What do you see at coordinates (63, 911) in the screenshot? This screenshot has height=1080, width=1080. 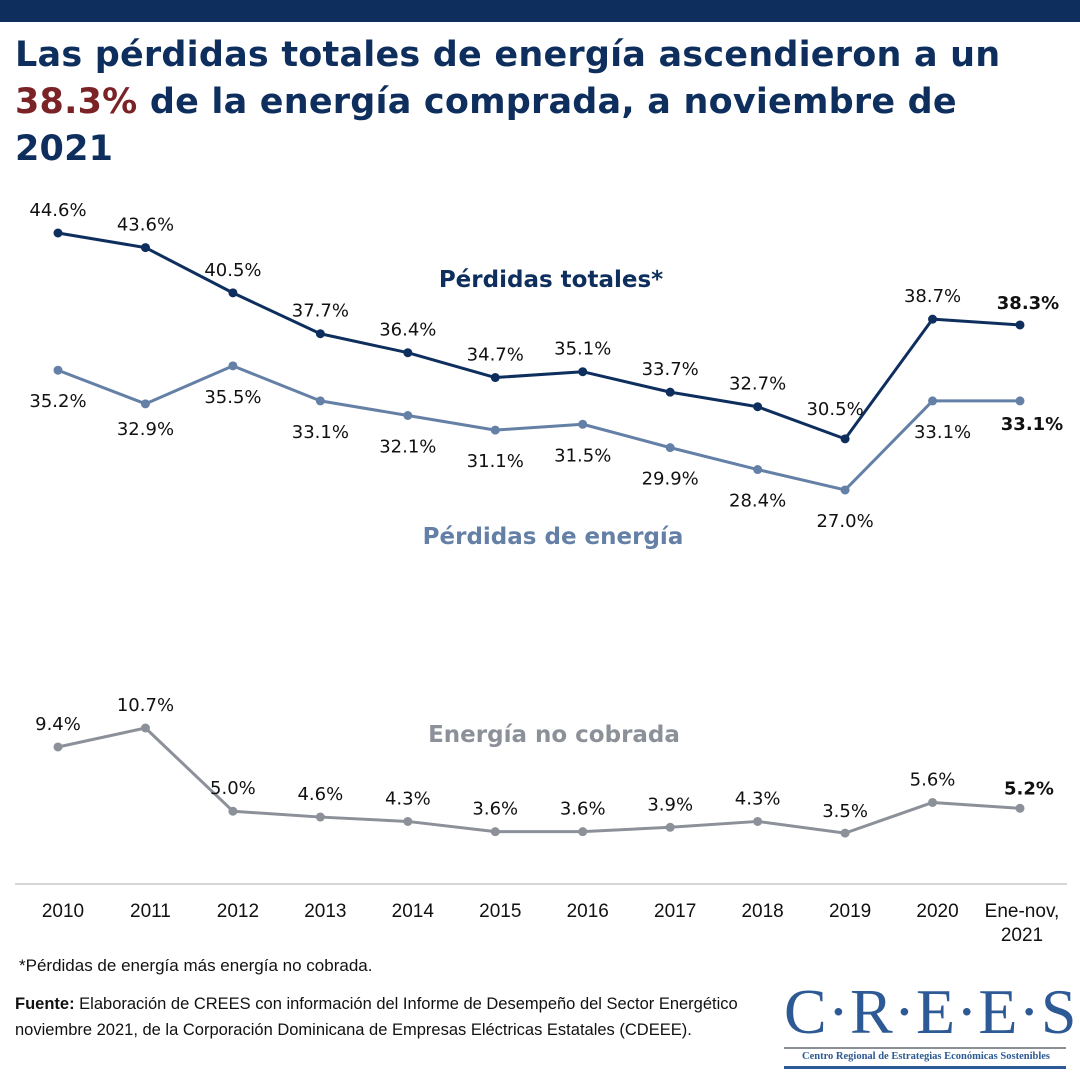 I see `x-tick-label: 2010` at bounding box center [63, 911].